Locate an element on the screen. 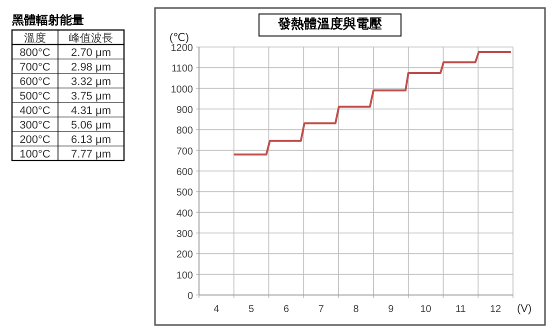  y-tick-label: 200°C is located at coordinates (35, 140).